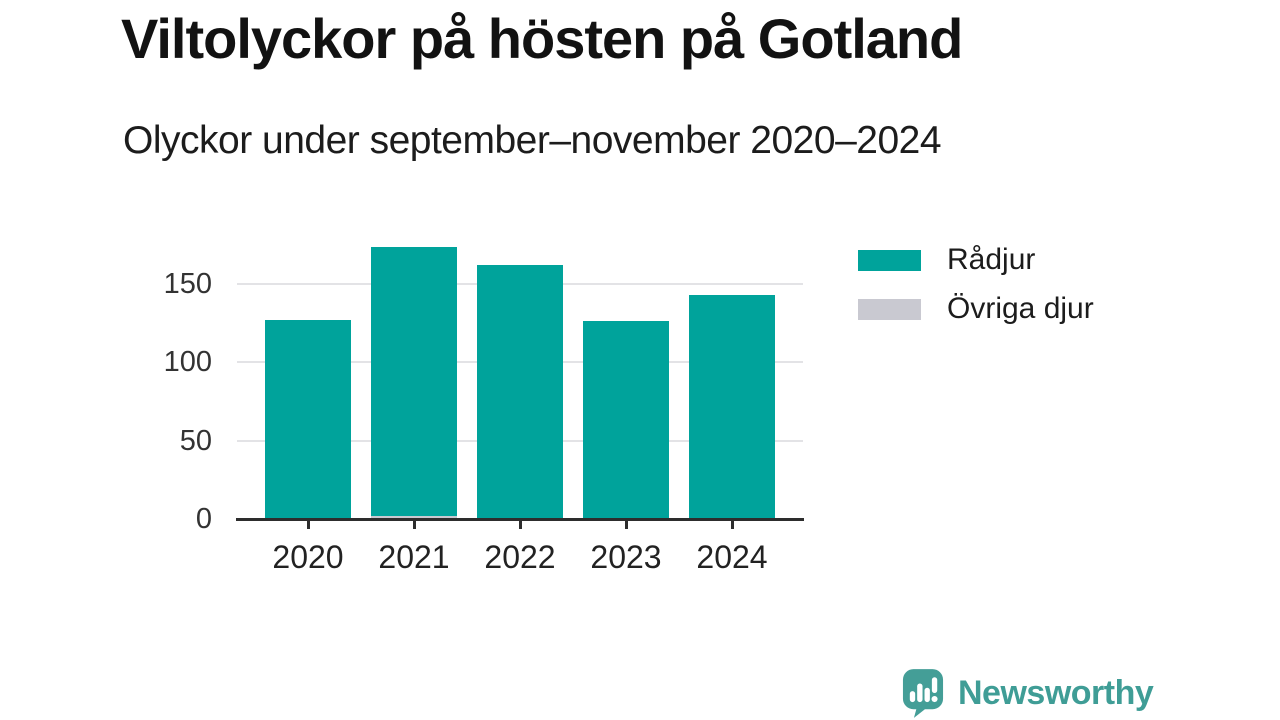 The width and height of the screenshot is (1280, 720). Describe the element at coordinates (414, 524) in the screenshot. I see `x-tick-2021` at that location.